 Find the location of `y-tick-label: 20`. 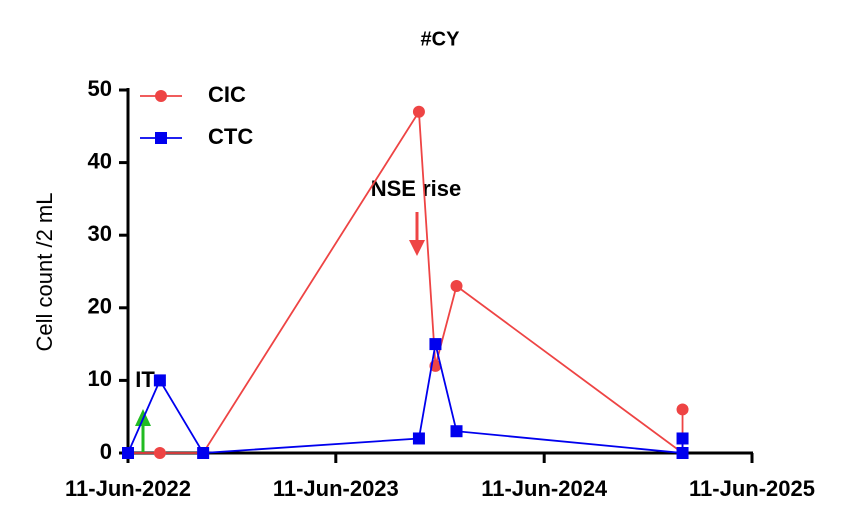

y-tick-label: 20 is located at coordinates (100, 306).